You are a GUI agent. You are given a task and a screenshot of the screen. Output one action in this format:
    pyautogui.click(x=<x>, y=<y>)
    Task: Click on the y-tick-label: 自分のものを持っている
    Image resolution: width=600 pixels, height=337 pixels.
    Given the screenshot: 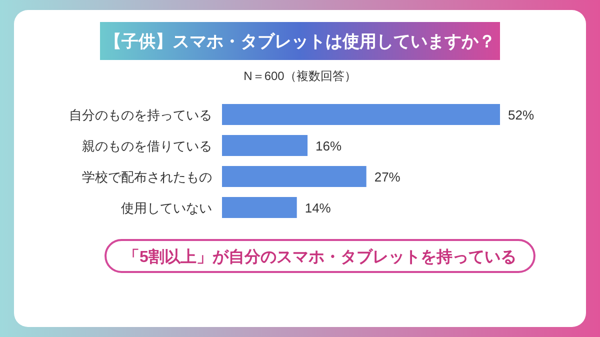 What is the action you would take?
    pyautogui.click(x=140, y=115)
    